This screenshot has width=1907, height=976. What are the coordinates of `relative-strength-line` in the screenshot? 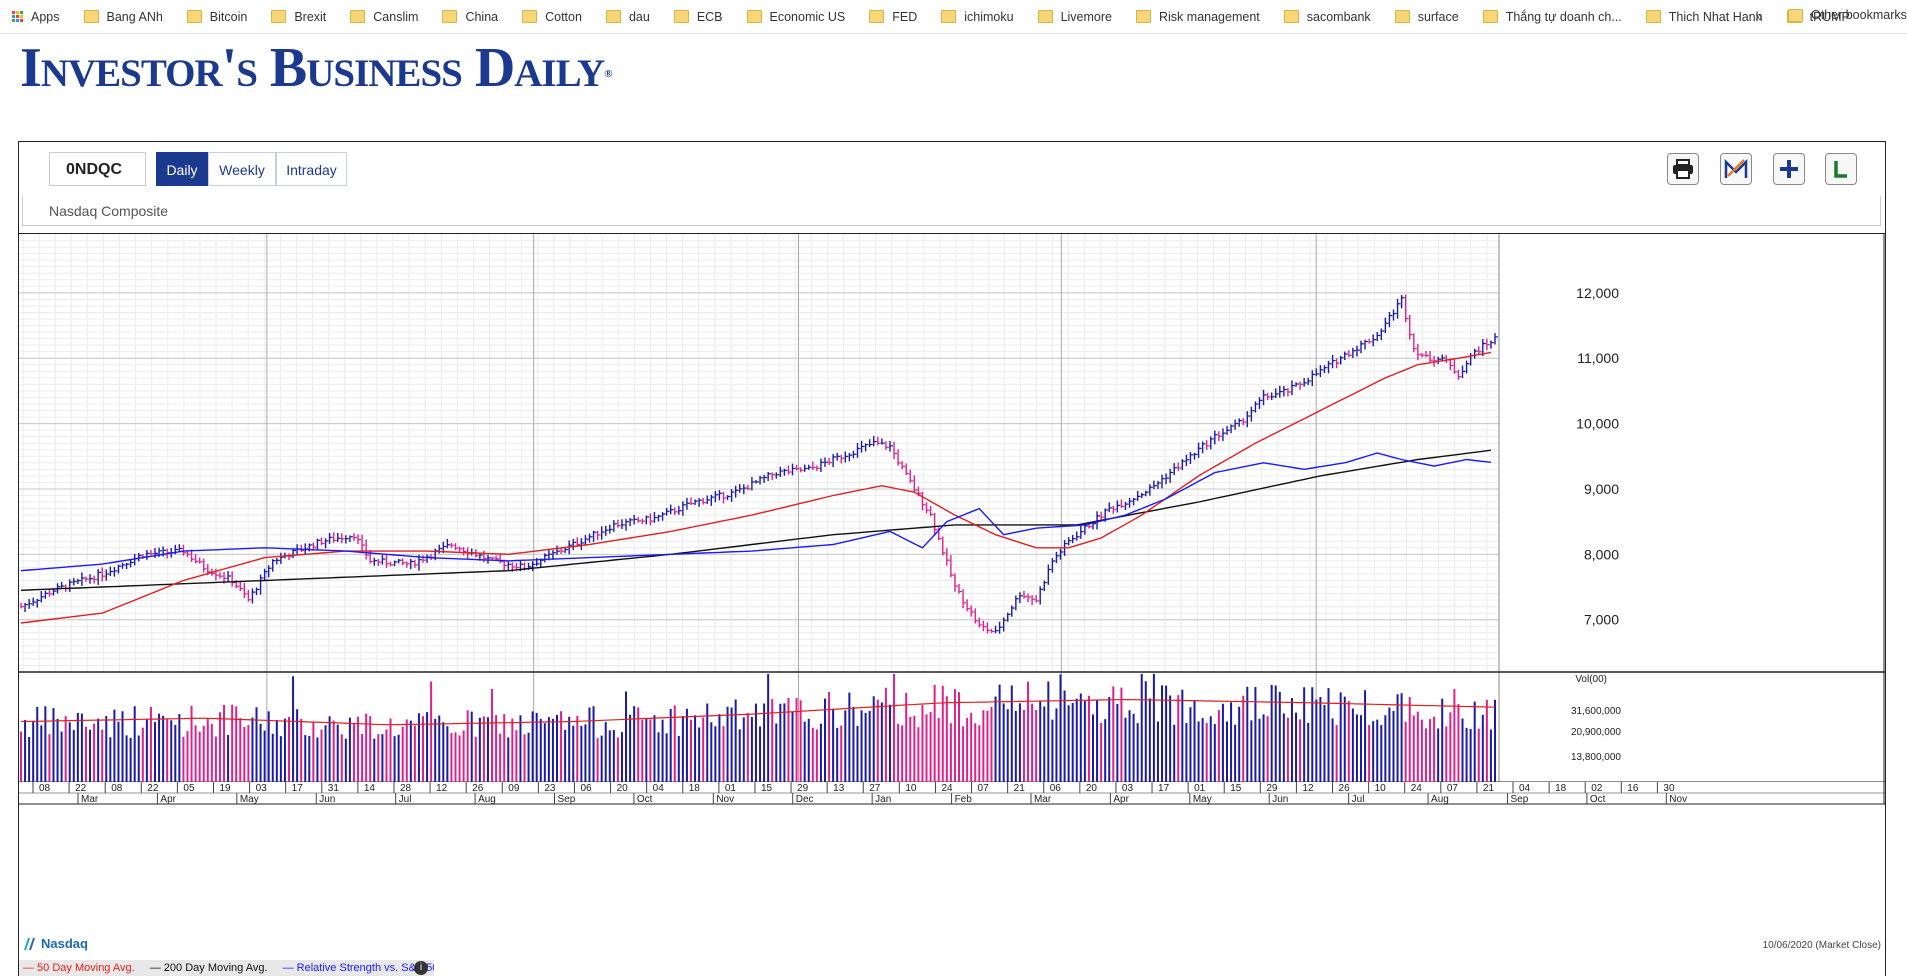 It's located at (755, 512).